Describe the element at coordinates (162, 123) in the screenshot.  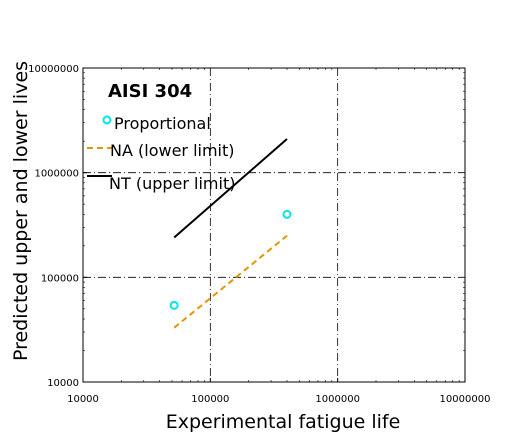
I see `legend-label-proportional: Proportional` at that location.